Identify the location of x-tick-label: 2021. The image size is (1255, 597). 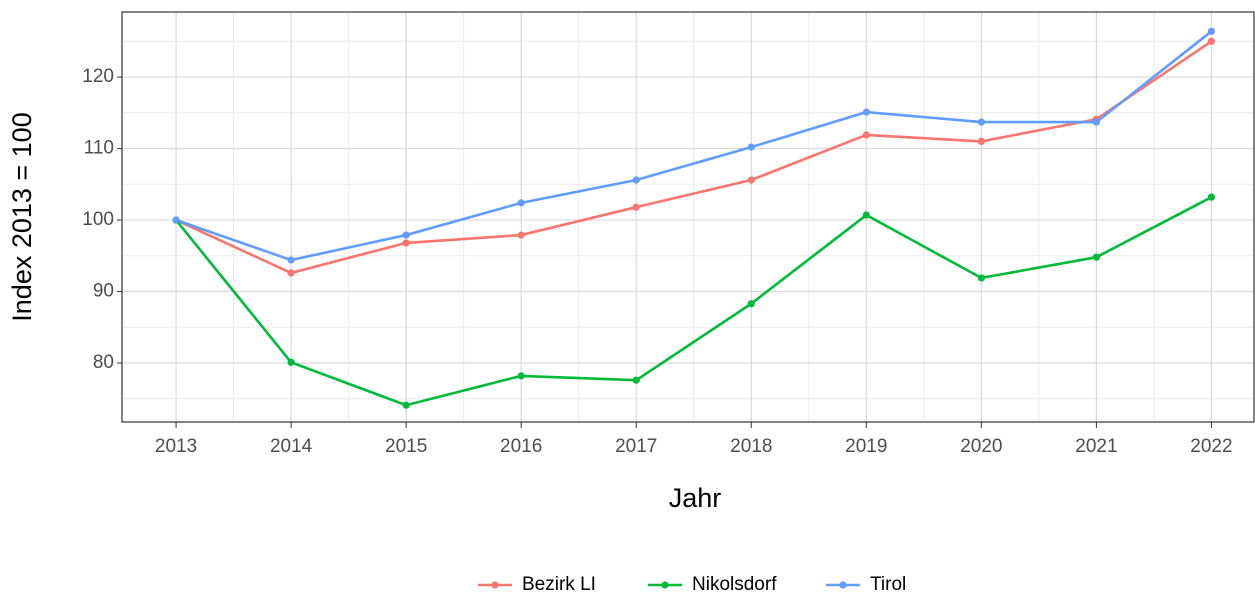
(1096, 446).